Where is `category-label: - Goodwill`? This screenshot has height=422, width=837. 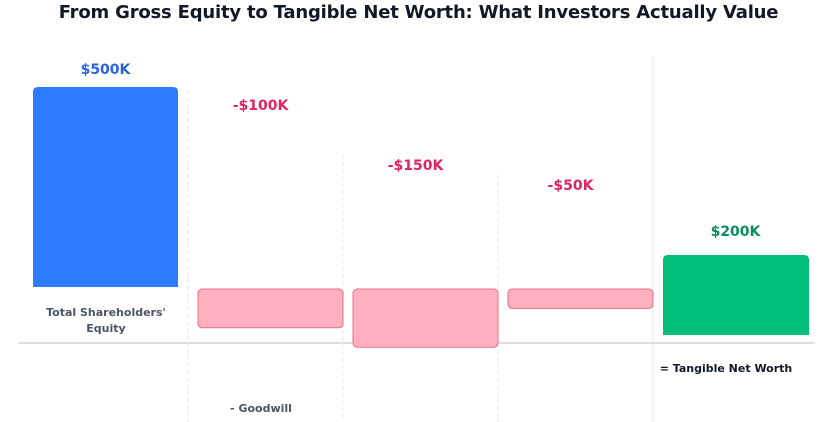
category-label: - Goodwill is located at coordinates (261, 408).